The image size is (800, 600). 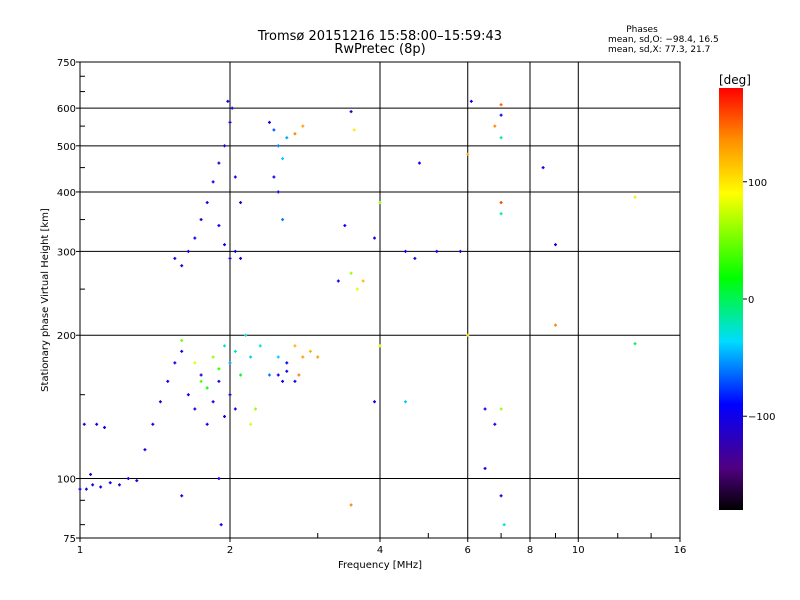 I want to click on y-tick-label: 750, so click(x=66, y=63).